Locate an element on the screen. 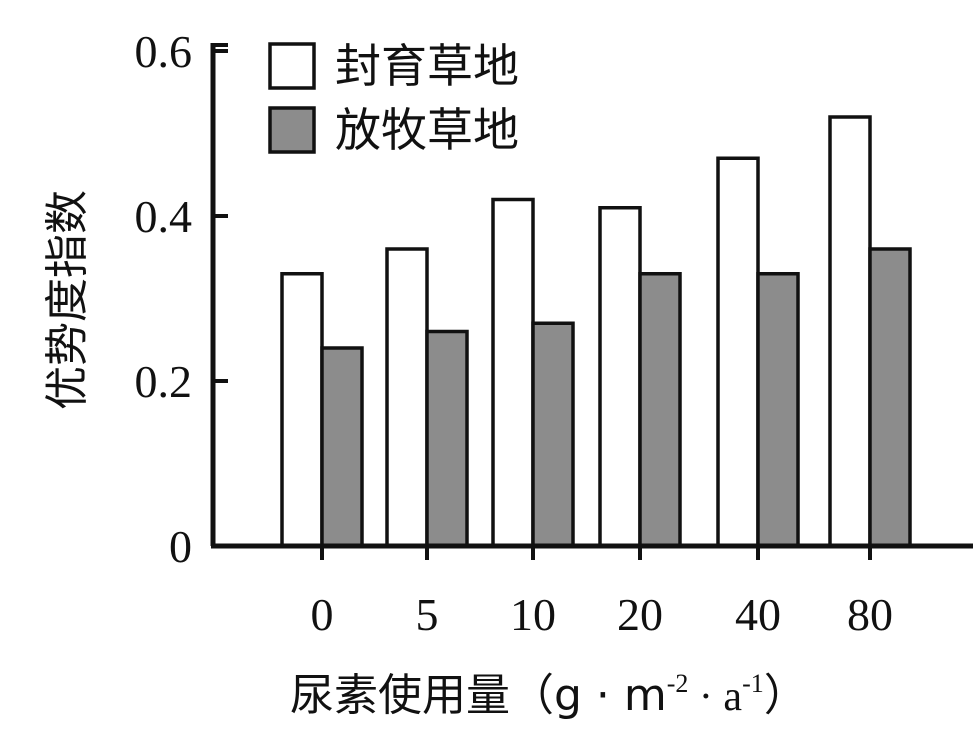 This screenshot has width=973, height=732. legend-swatch-enclosed is located at coordinates (292, 66).